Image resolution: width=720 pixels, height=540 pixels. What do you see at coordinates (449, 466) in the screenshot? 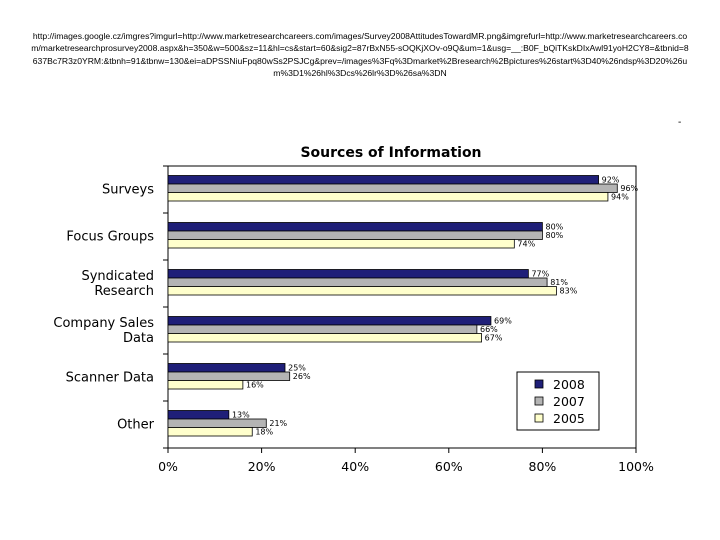
I see `x-tick-label: 60%` at bounding box center [449, 466].